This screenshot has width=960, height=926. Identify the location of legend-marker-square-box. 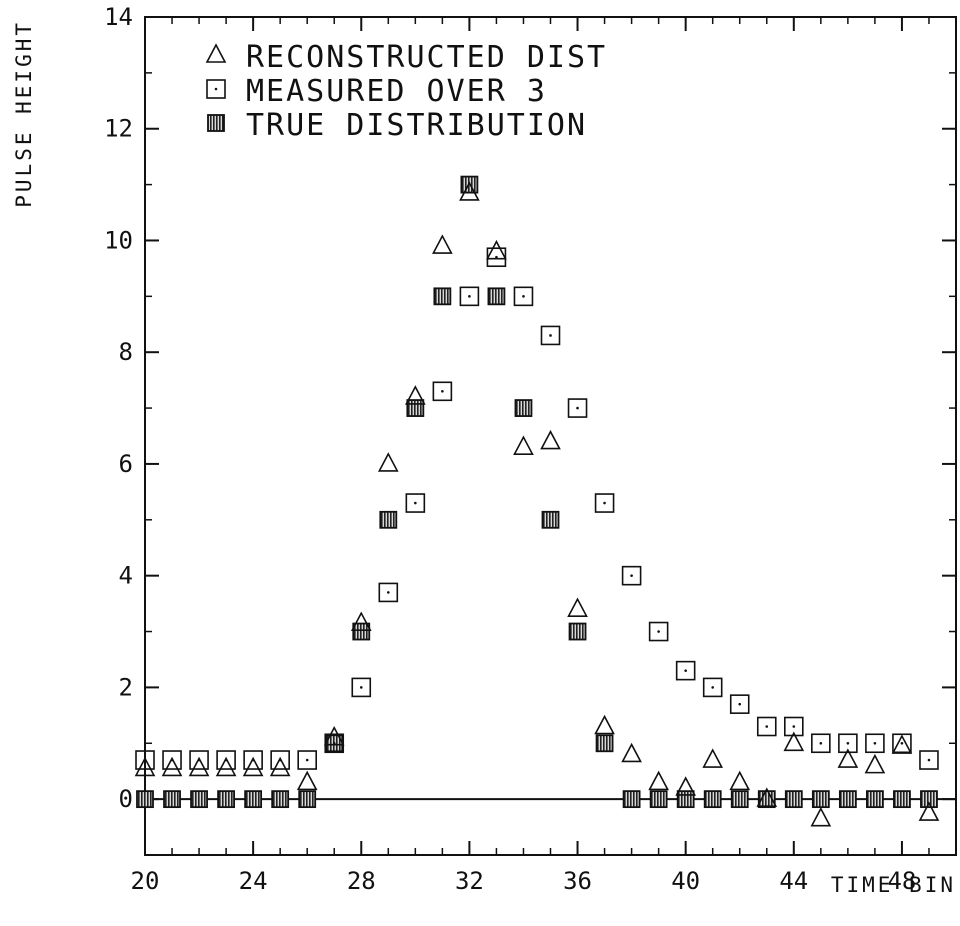
(216, 89).